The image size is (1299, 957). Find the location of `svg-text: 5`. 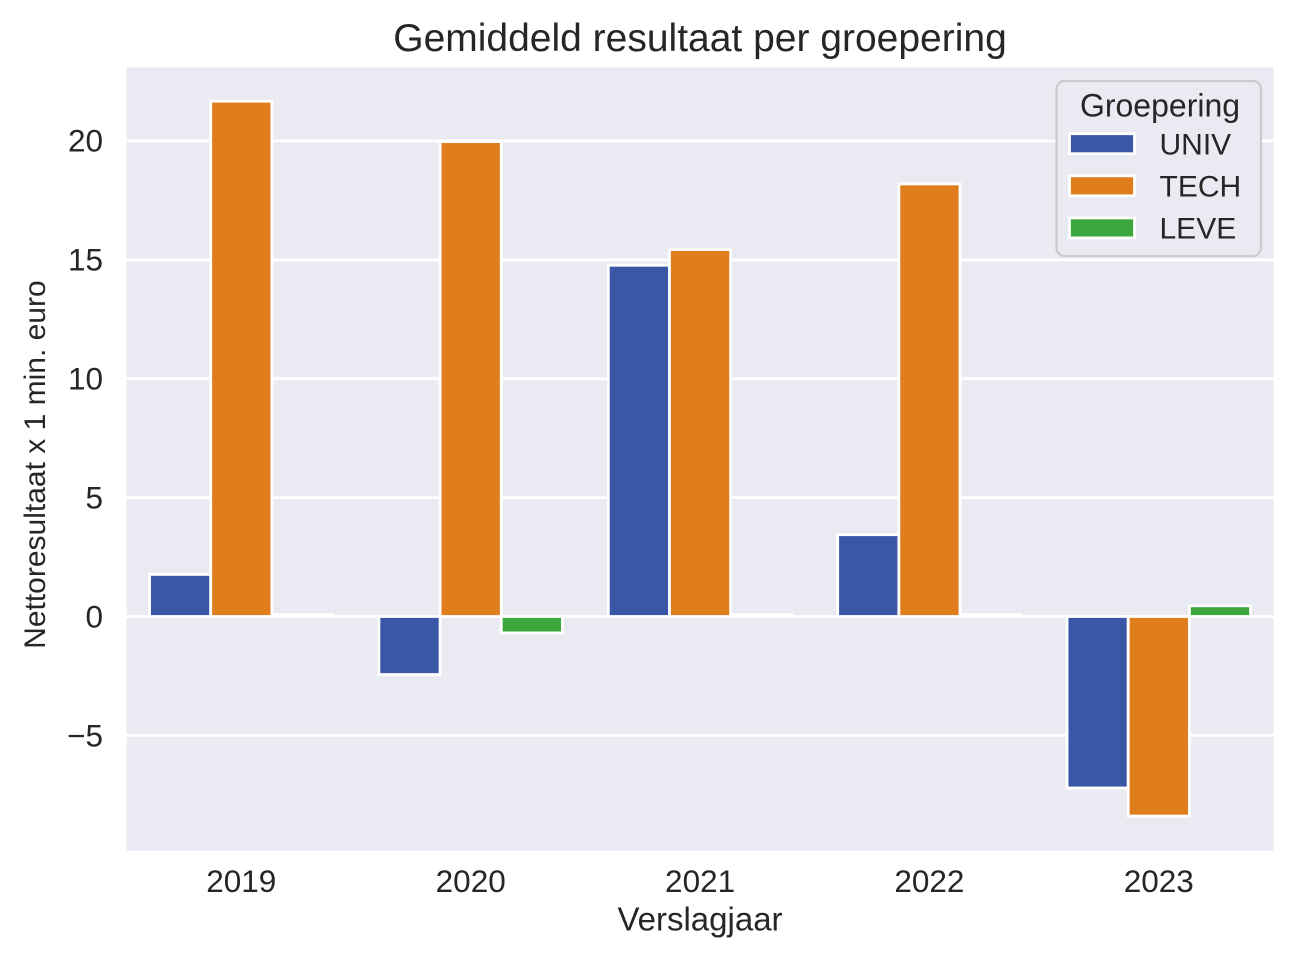

svg-text: 5 is located at coordinates (94, 498).